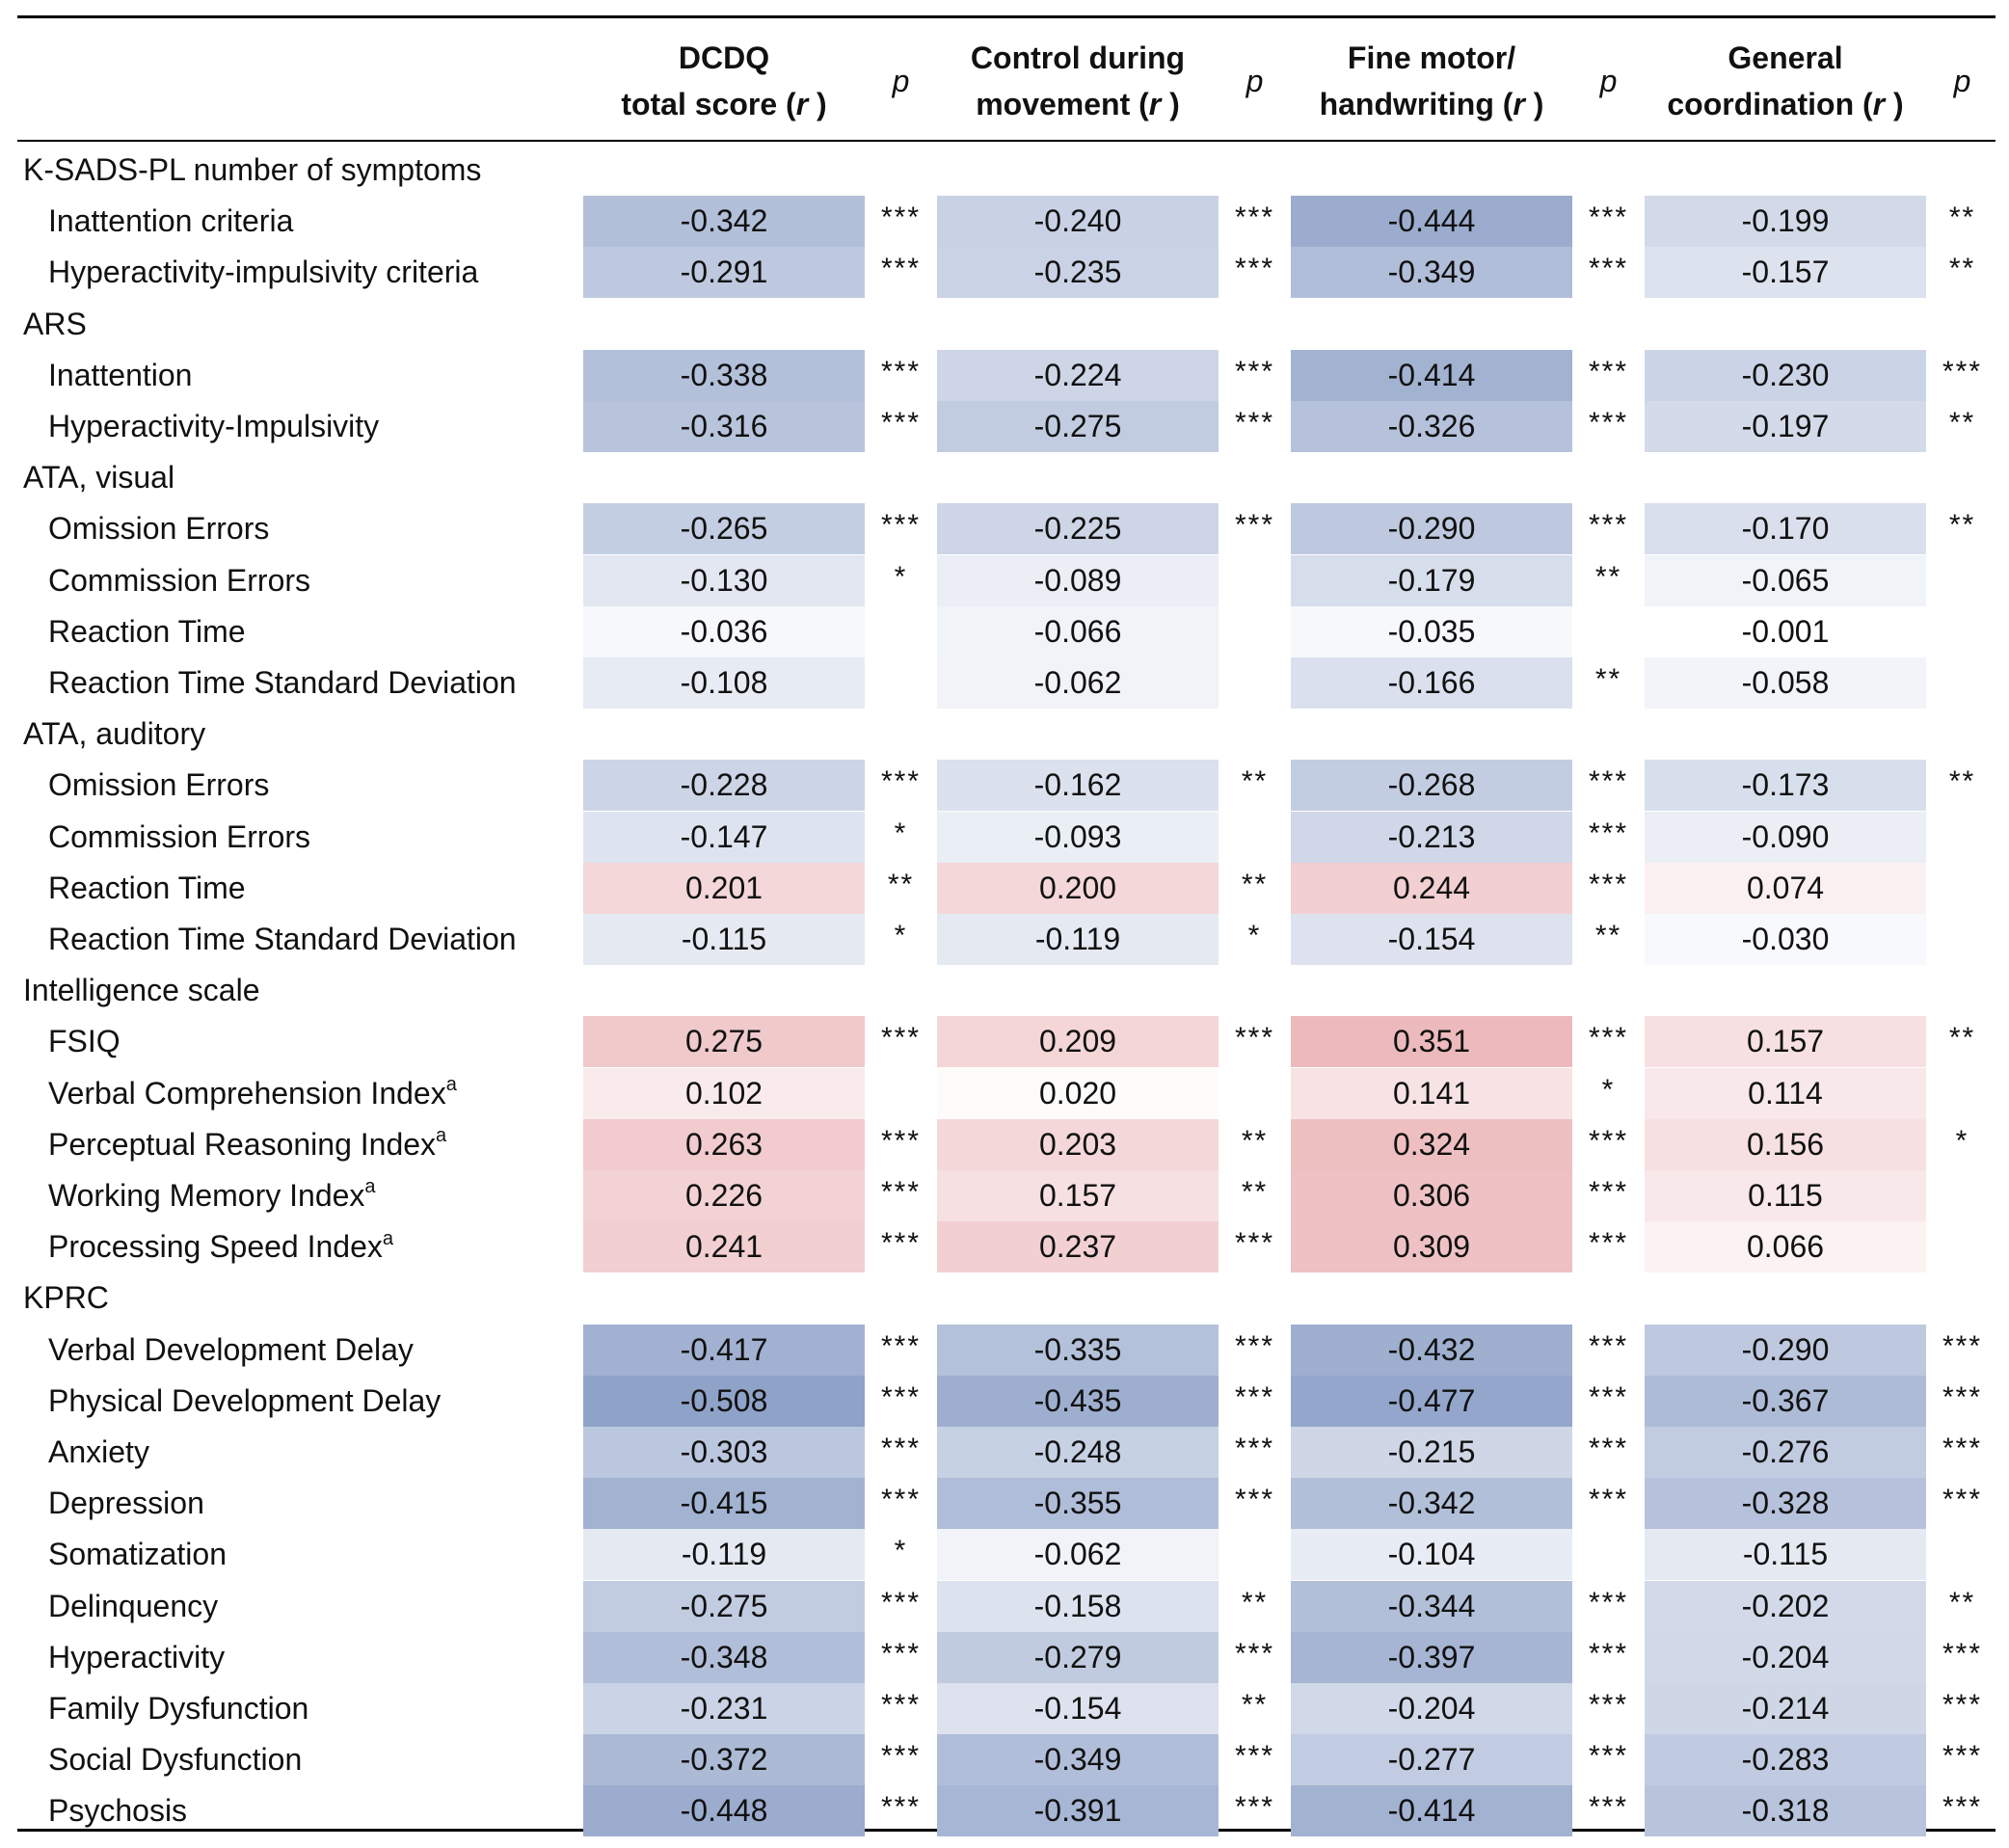 The image size is (2009, 1848). What do you see at coordinates (133, 1607) in the screenshot?
I see `row-label: Delinquency` at bounding box center [133, 1607].